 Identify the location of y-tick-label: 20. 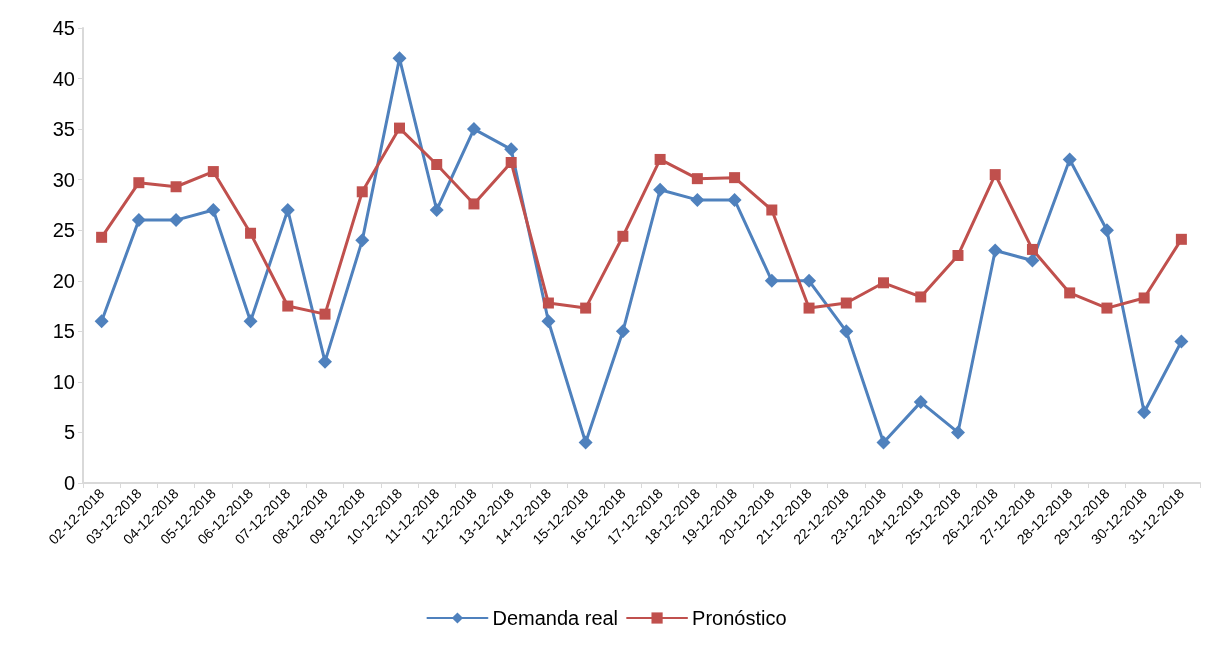
(63, 280).